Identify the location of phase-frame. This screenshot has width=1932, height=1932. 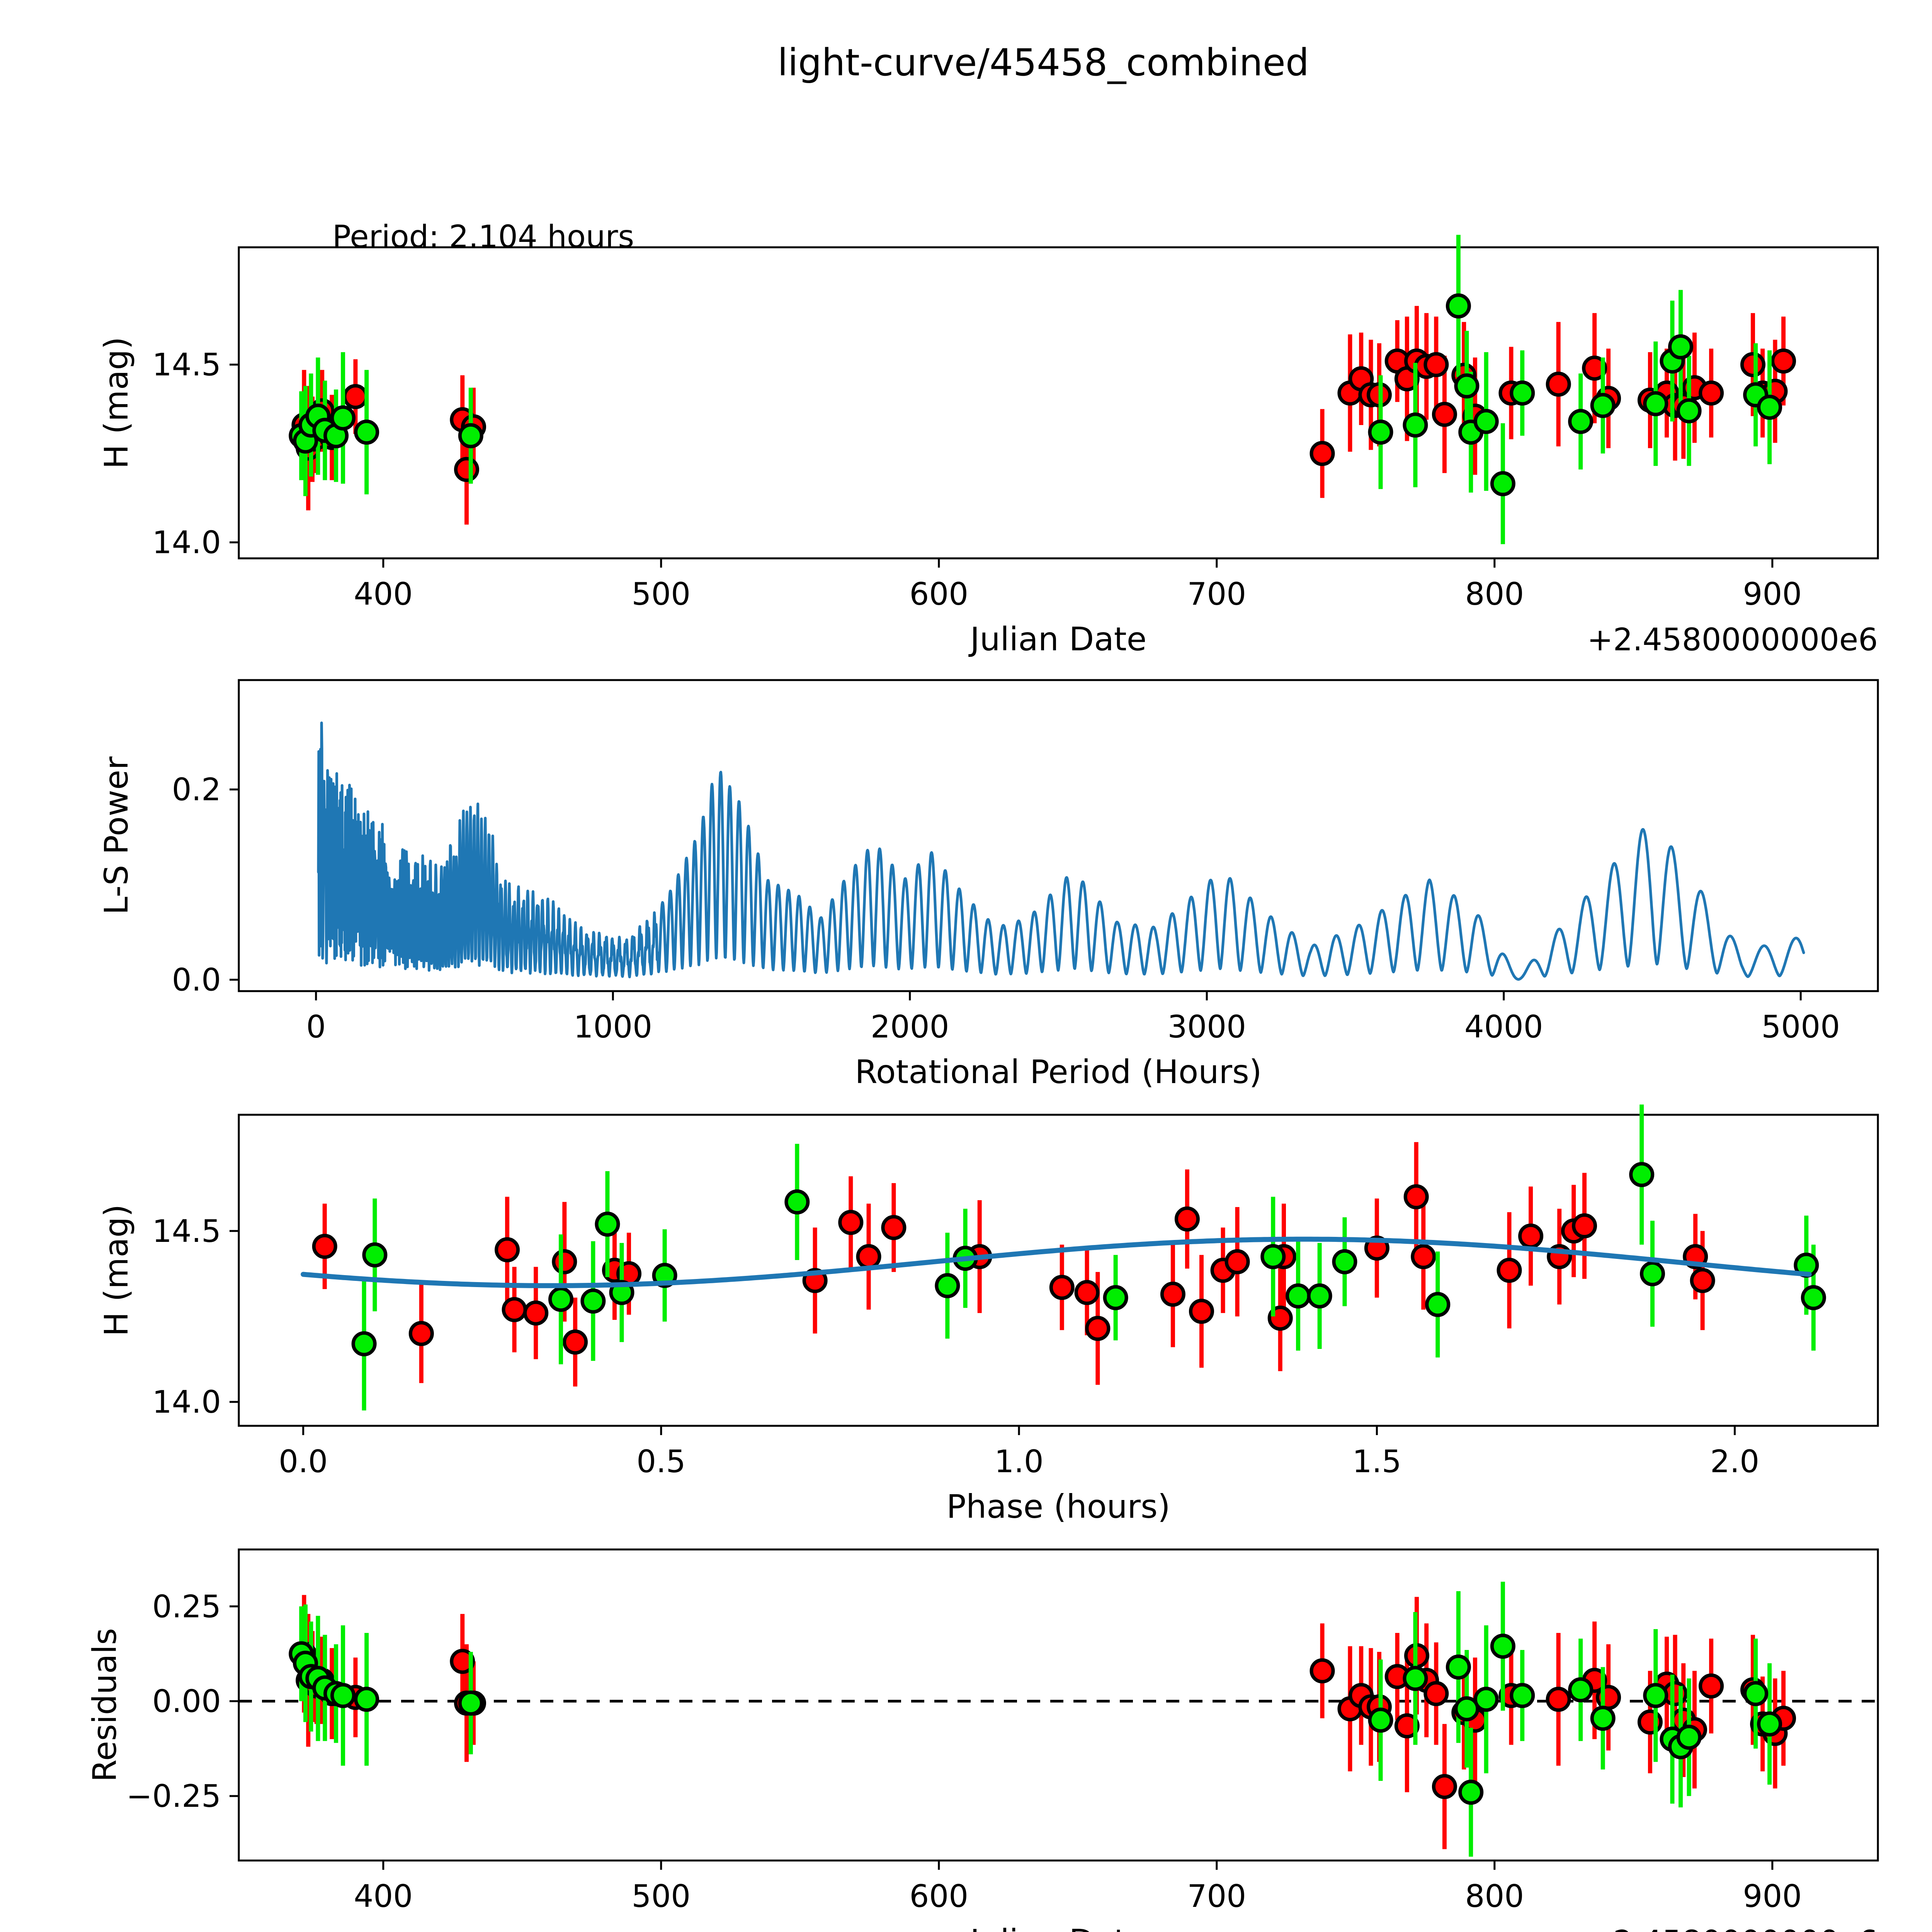
(1058, 1270).